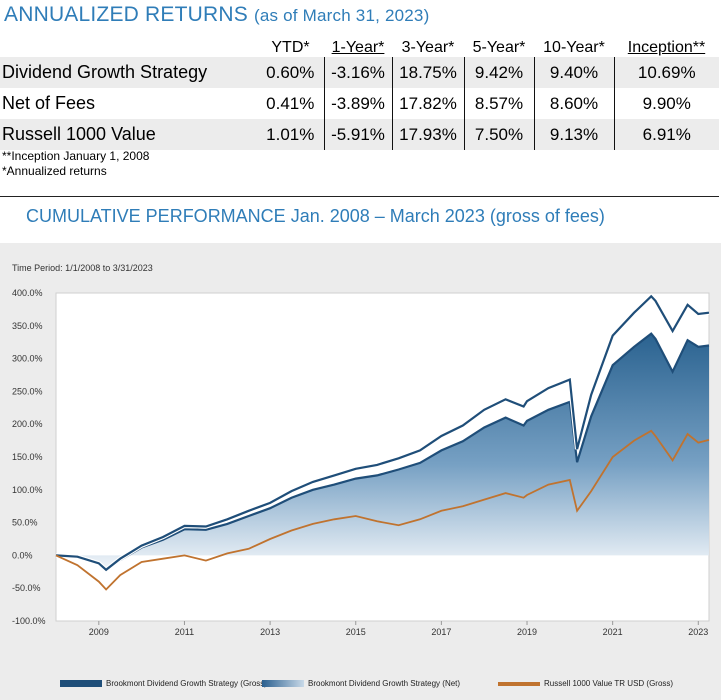 The height and width of the screenshot is (700, 721). What do you see at coordinates (126, 14) in the screenshot?
I see `returns-title-main: ANNUALIZED RETURNS` at bounding box center [126, 14].